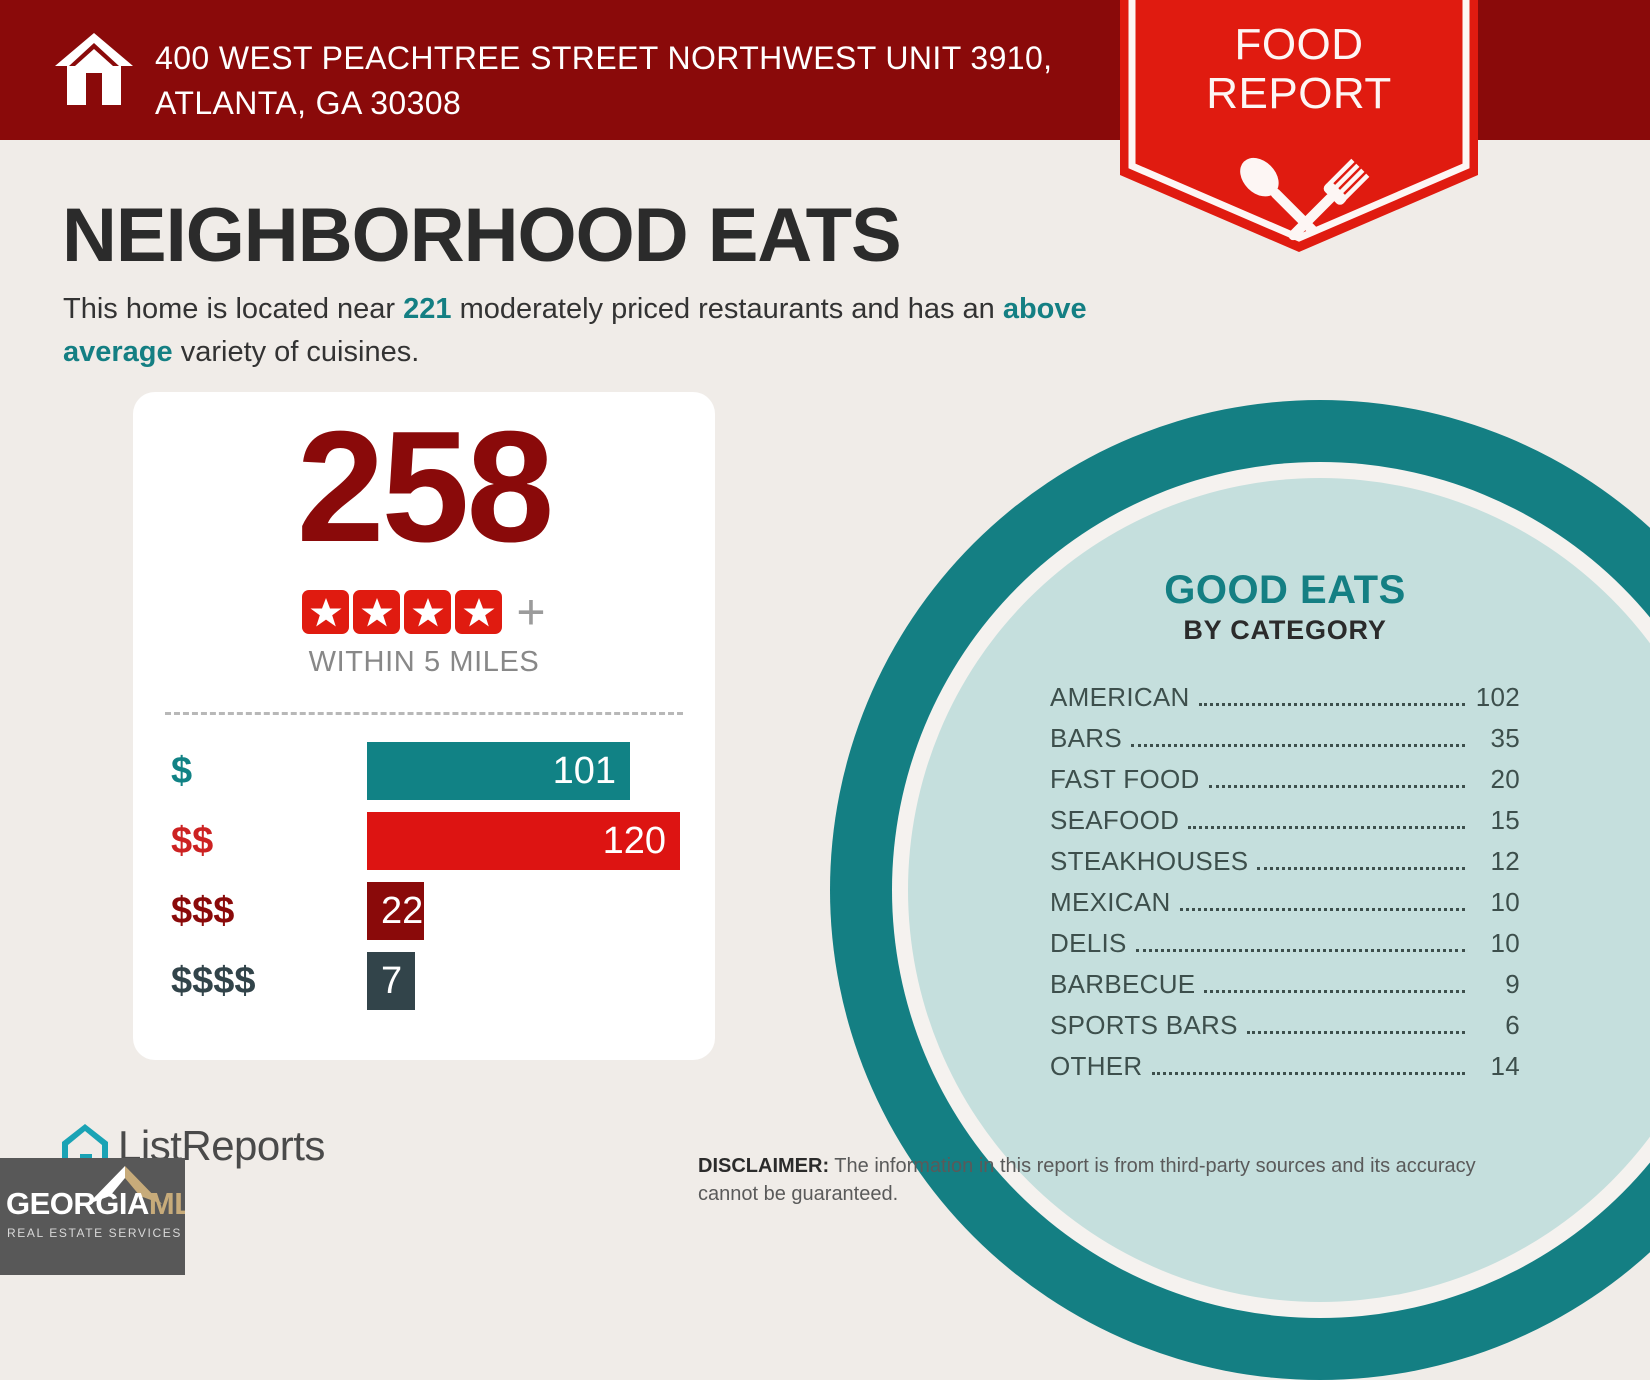 The width and height of the screenshot is (1650, 1380). What do you see at coordinates (482, 235) in the screenshot?
I see `page-title: NEIGHBORHOOD EATS` at bounding box center [482, 235].